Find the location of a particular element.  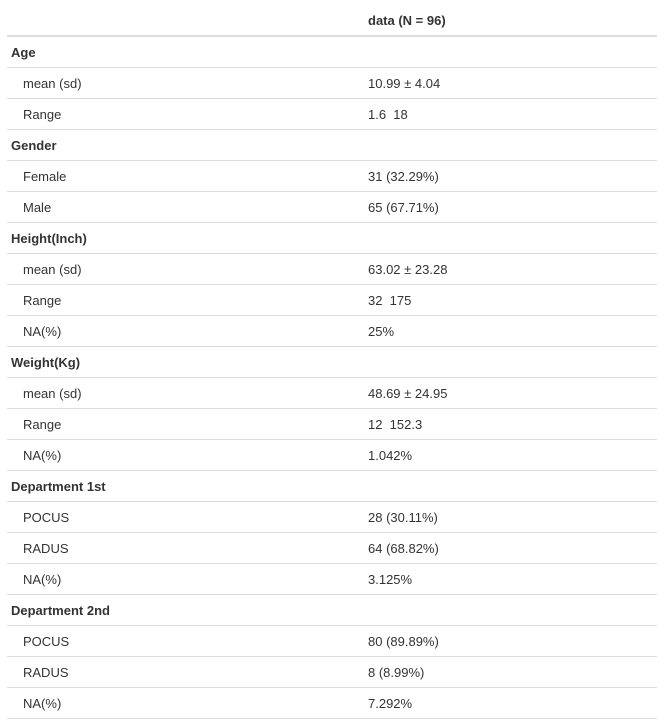

row-label: Male is located at coordinates (37, 207).